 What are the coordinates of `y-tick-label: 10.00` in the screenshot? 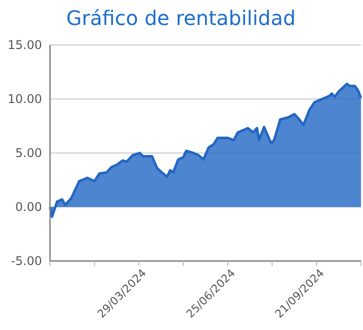 It's located at (25, 99).